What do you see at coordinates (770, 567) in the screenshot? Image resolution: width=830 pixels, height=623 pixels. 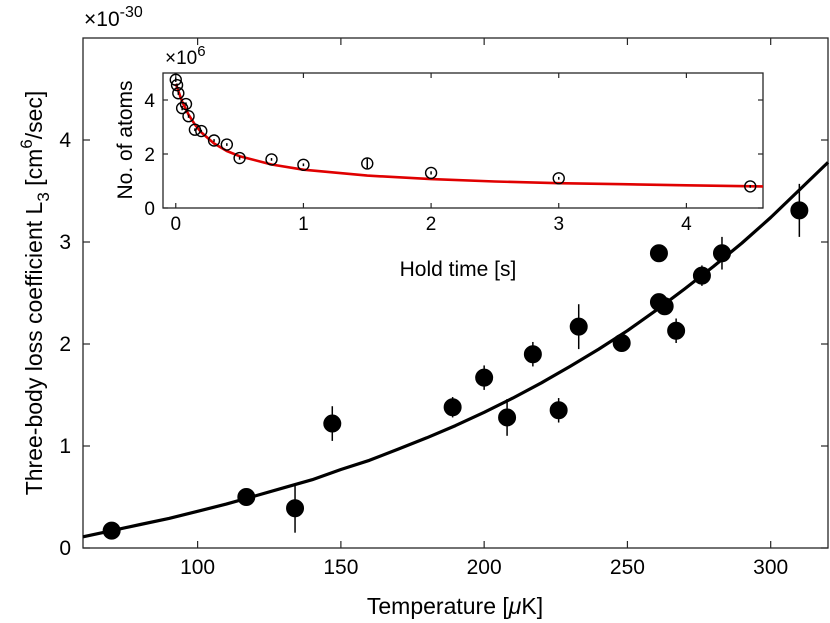 I see `main-x-tick-label: 300` at bounding box center [770, 567].